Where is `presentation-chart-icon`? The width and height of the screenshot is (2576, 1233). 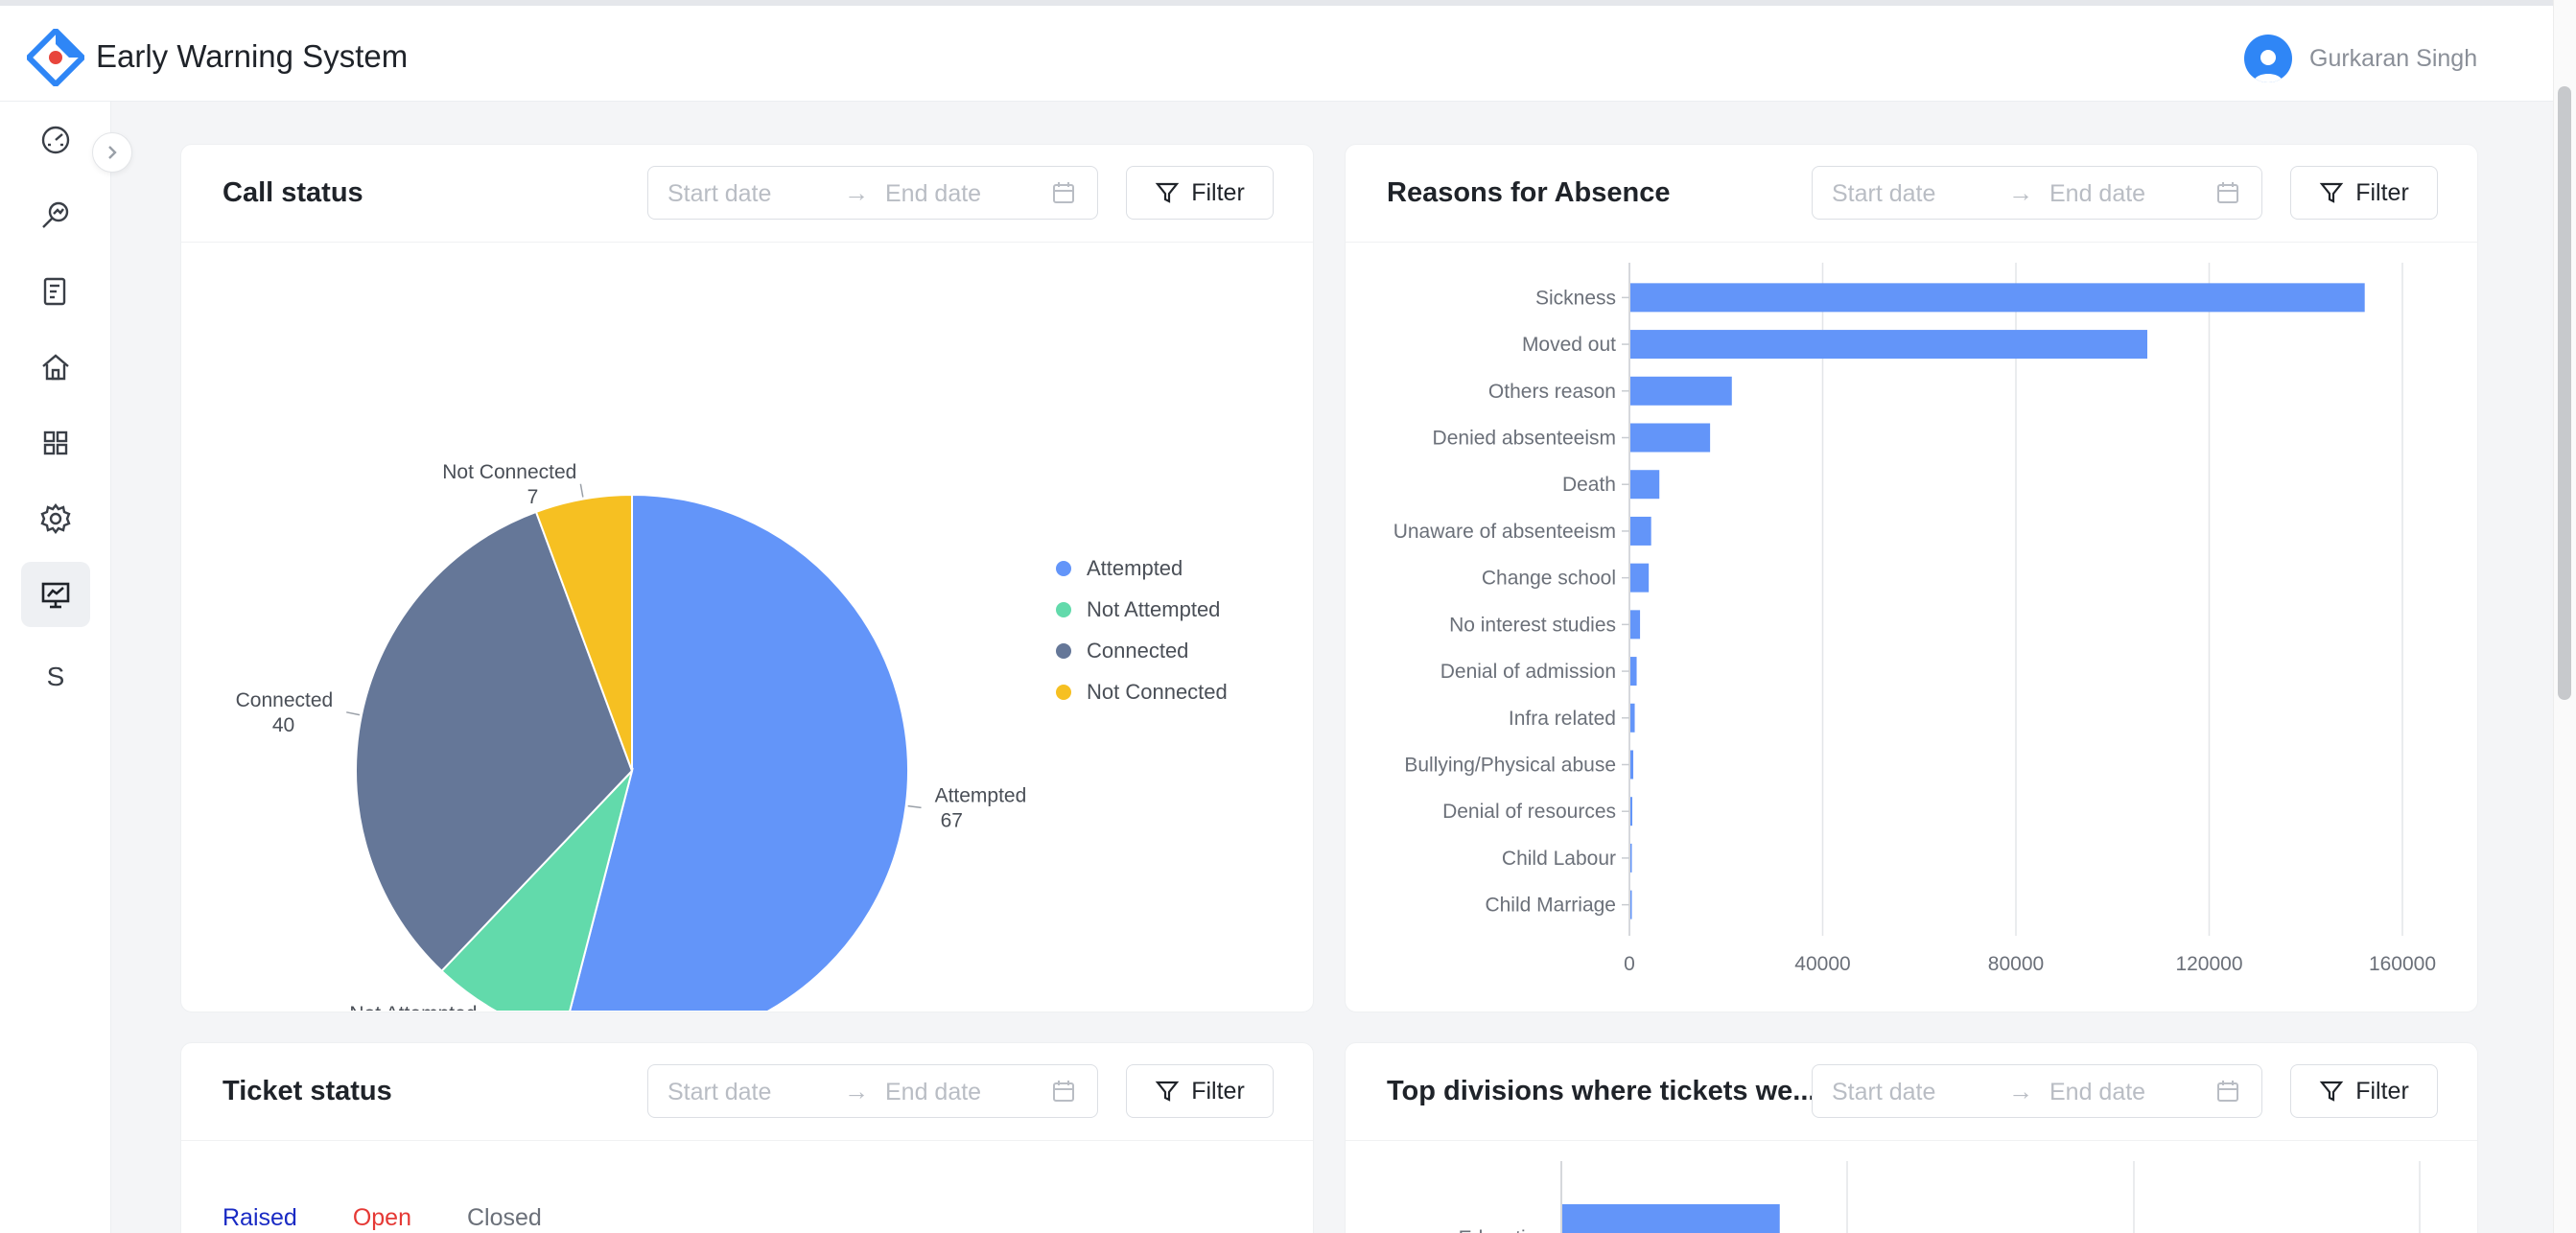 presentation-chart-icon is located at coordinates (55, 595).